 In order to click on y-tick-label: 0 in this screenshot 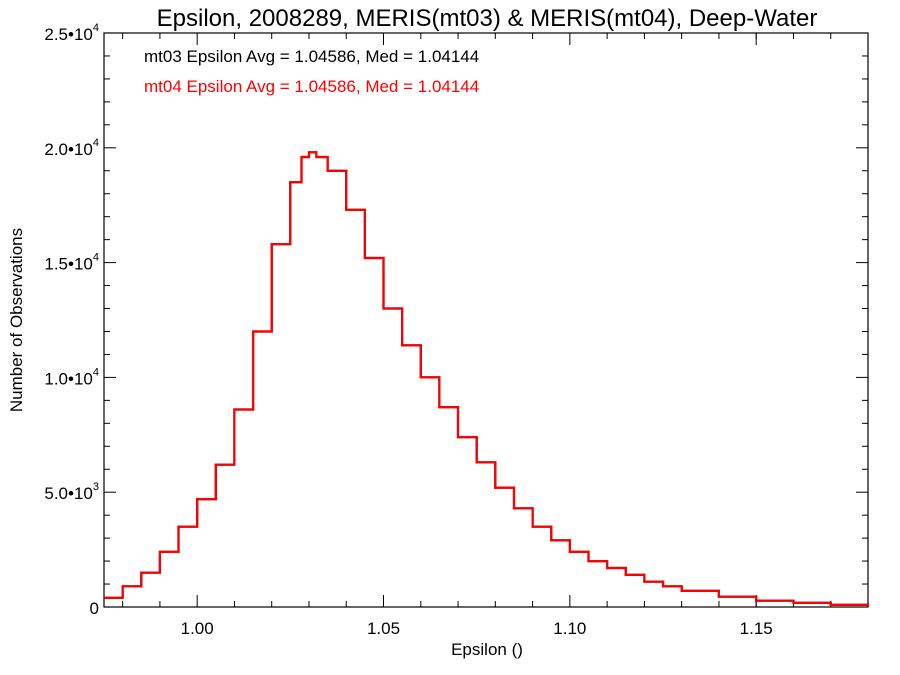, I will do `click(94, 608)`.